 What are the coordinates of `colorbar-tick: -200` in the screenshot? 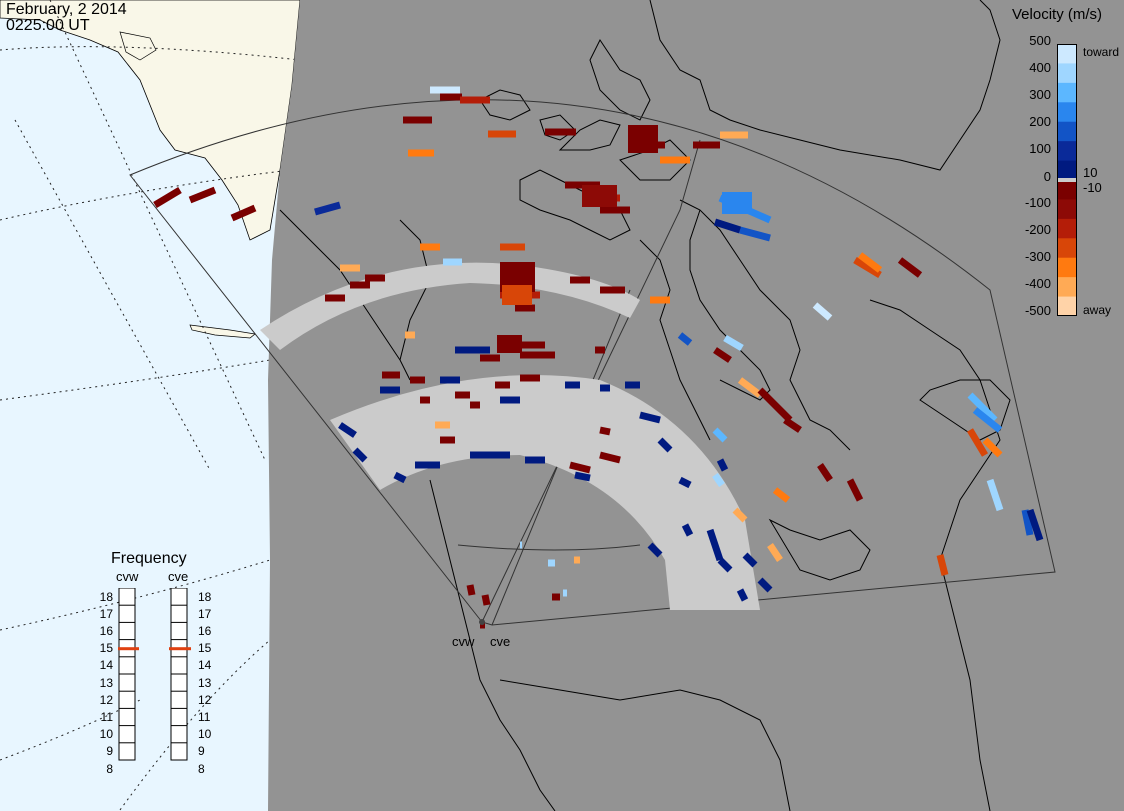 It's located at (1037, 229).